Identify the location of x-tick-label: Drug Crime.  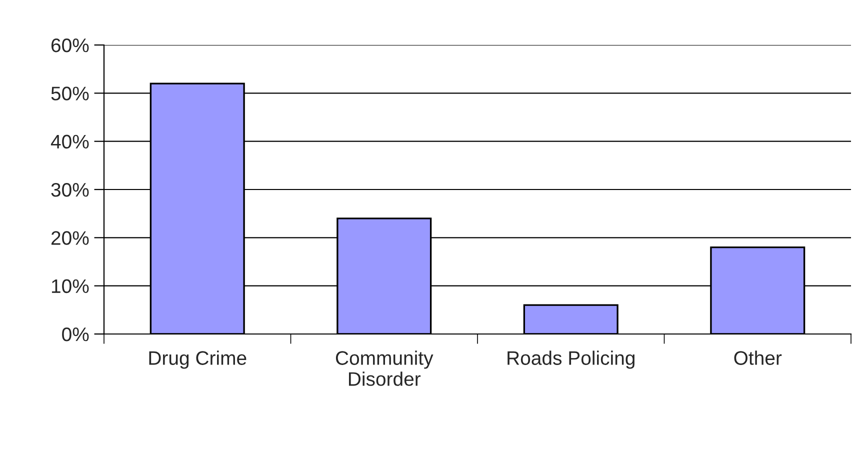
(197, 359).